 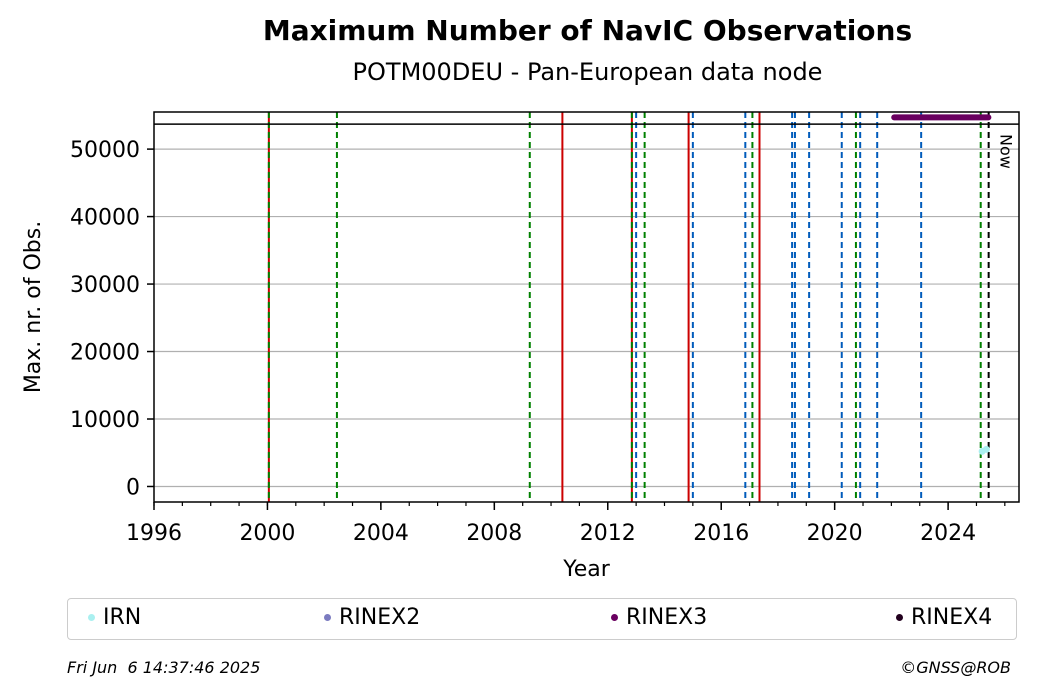 What do you see at coordinates (1006, 151) in the screenshot?
I see `now-label: Now` at bounding box center [1006, 151].